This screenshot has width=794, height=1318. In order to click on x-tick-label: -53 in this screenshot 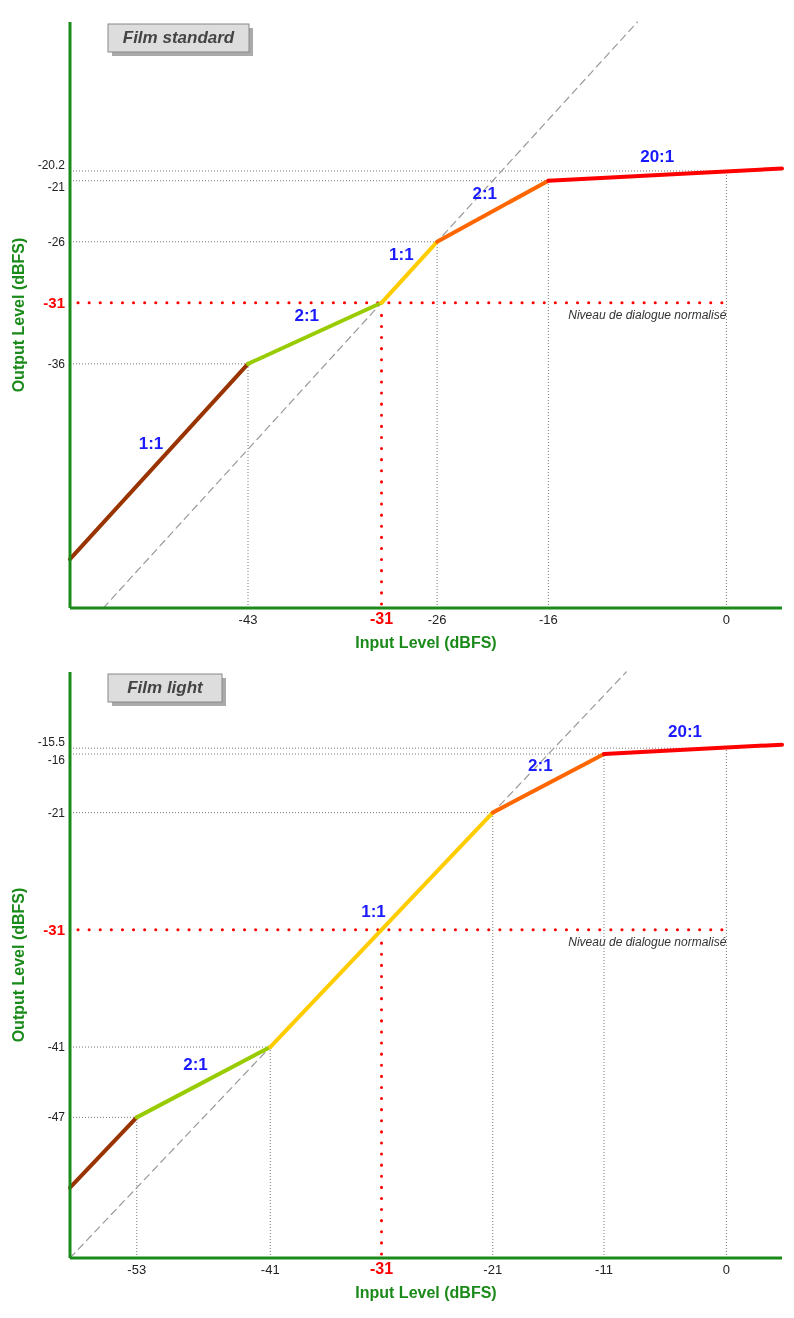, I will do `click(137, 1269)`.